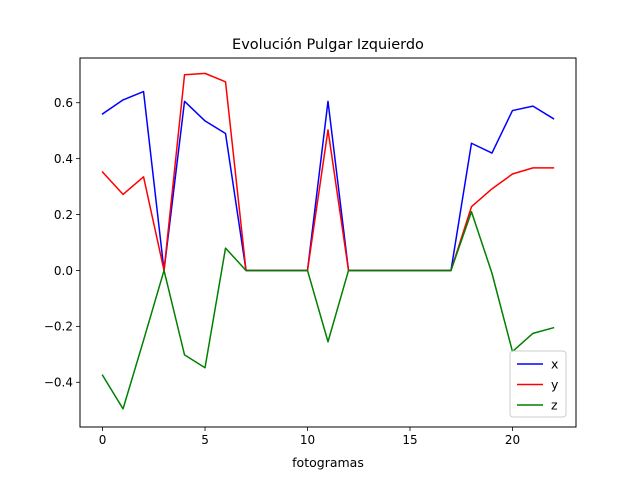 The height and width of the screenshot is (480, 640). What do you see at coordinates (58, 383) in the screenshot?
I see `y-tick-label: −0.4` at bounding box center [58, 383].